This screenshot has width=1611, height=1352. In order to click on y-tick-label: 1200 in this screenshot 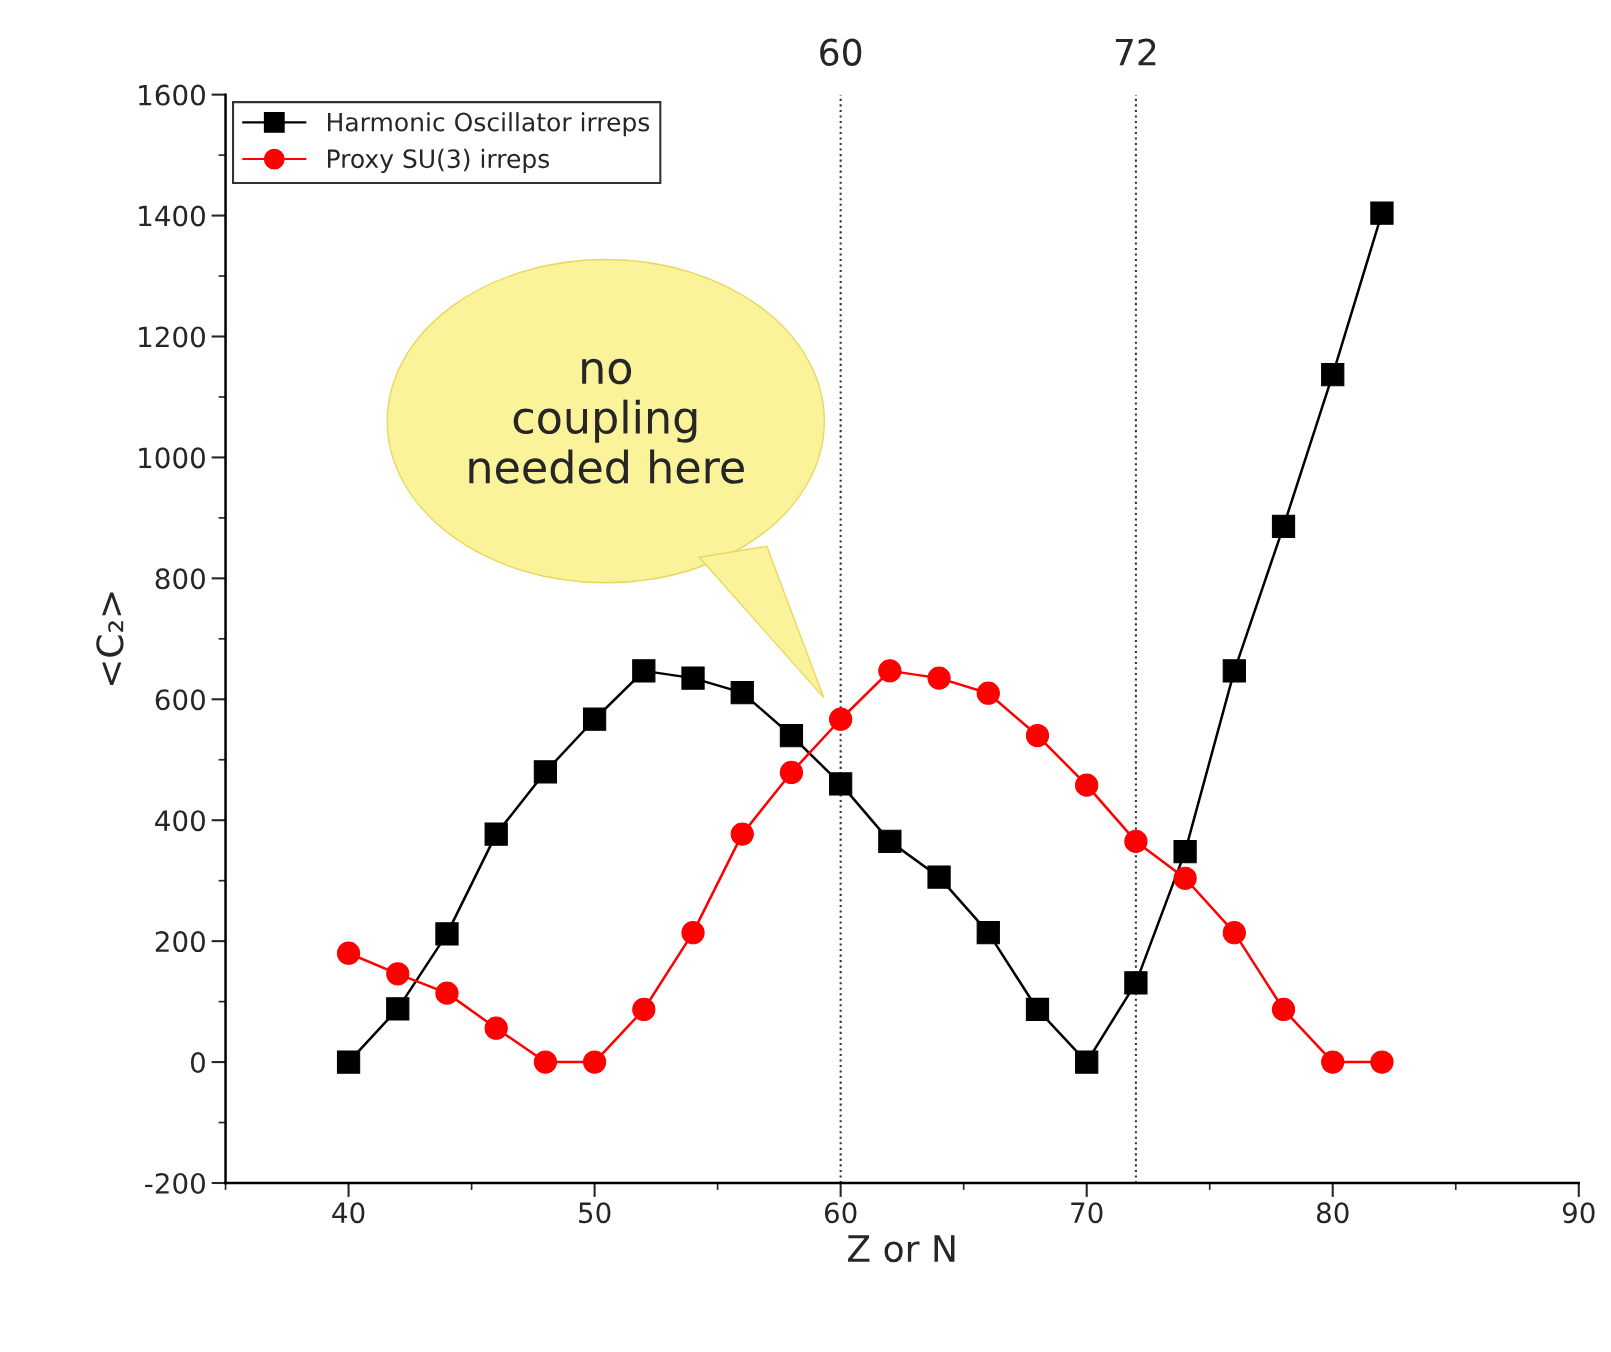, I will do `click(172, 337)`.